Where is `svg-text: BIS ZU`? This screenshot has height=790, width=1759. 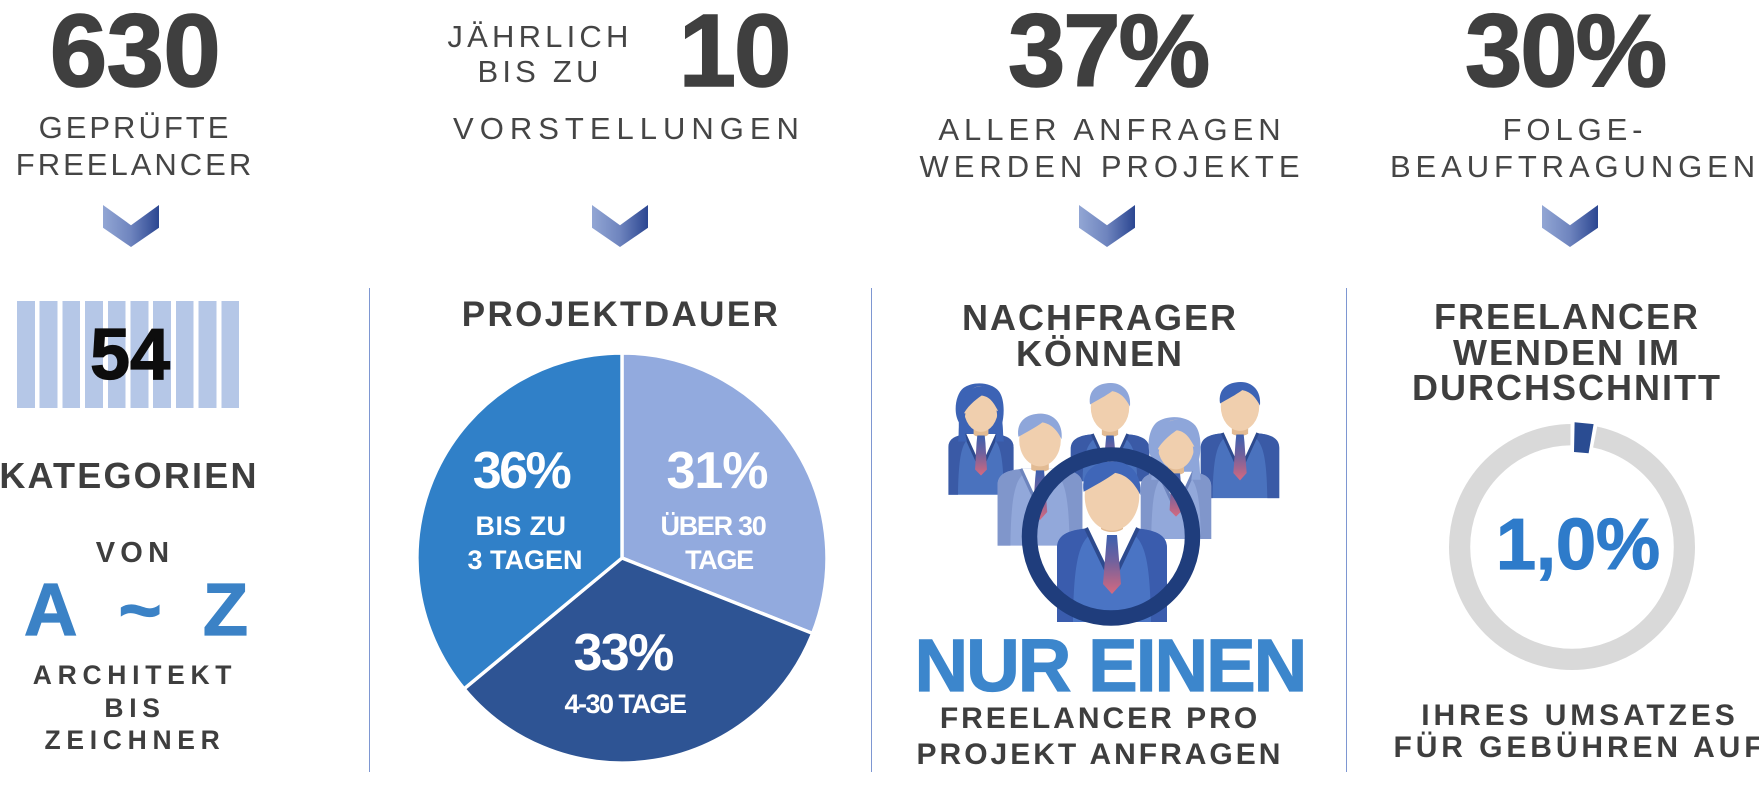 svg-text: BIS ZU is located at coordinates (521, 526).